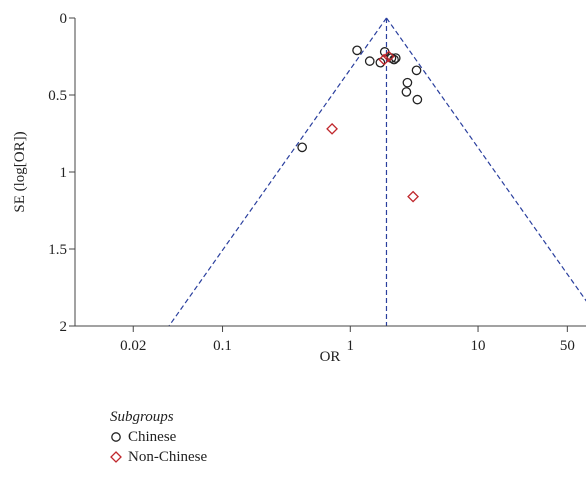 Image resolution: width=586 pixels, height=485 pixels. Describe the element at coordinates (478, 346) in the screenshot. I see `x-tick-label: 10` at that location.